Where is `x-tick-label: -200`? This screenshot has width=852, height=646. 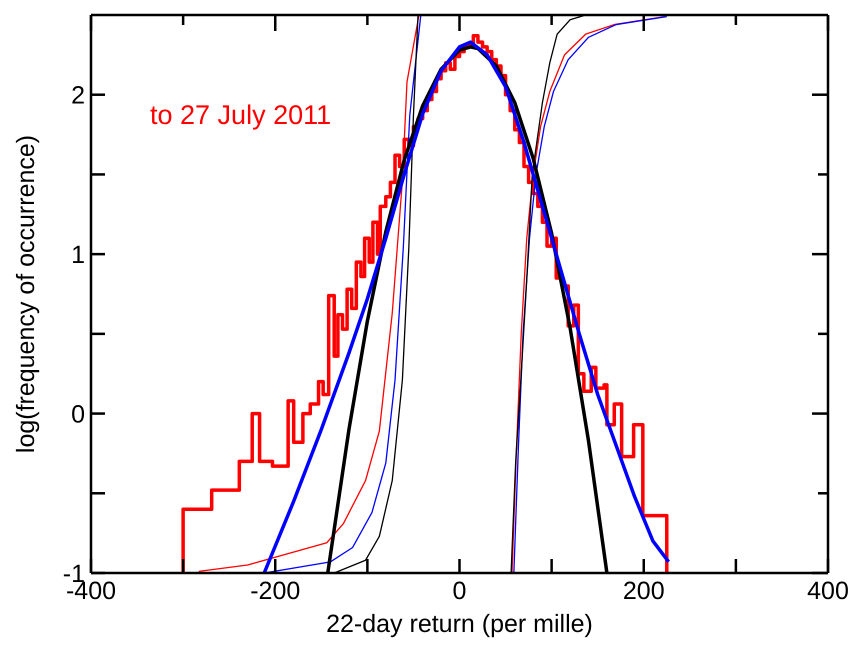 x-tick-label: -200 is located at coordinates (275, 591).